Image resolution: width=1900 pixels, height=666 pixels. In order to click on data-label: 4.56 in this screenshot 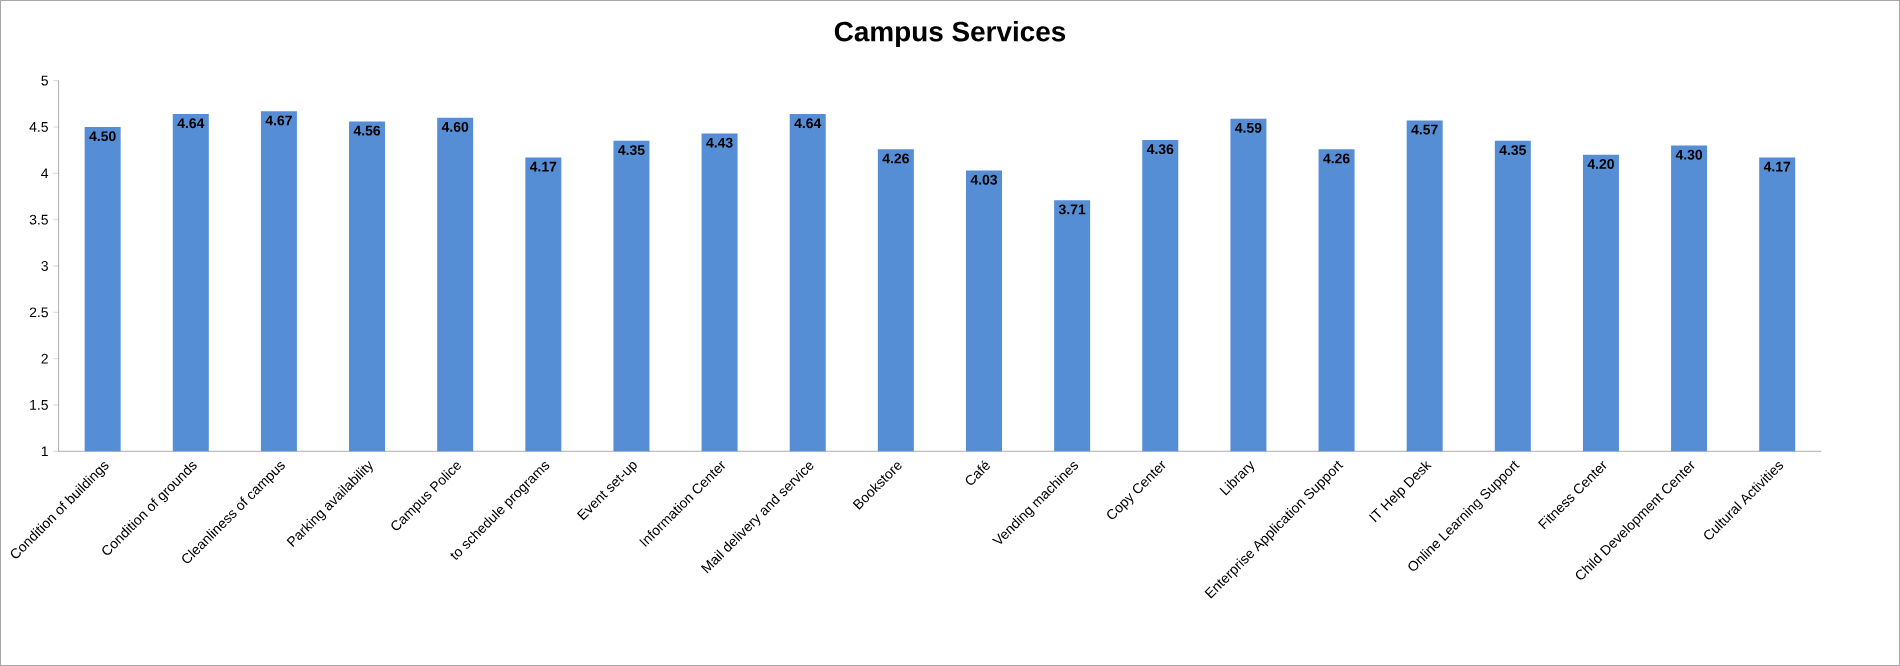, I will do `click(367, 130)`.